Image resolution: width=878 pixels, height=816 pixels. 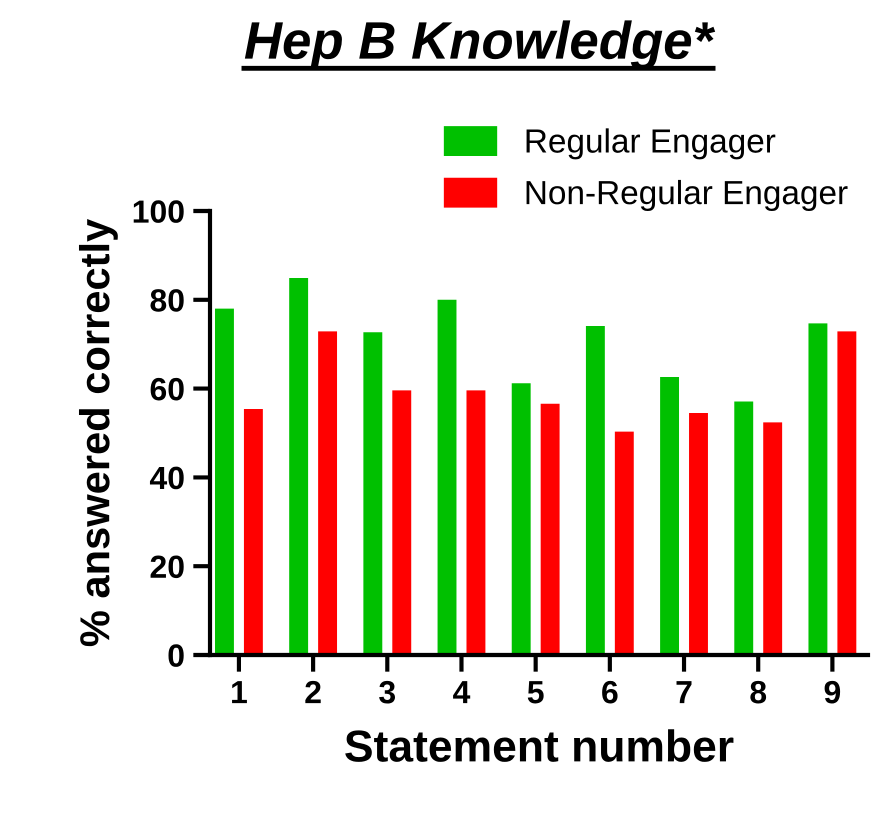 I want to click on x-tick-label: 8, so click(x=758, y=692).